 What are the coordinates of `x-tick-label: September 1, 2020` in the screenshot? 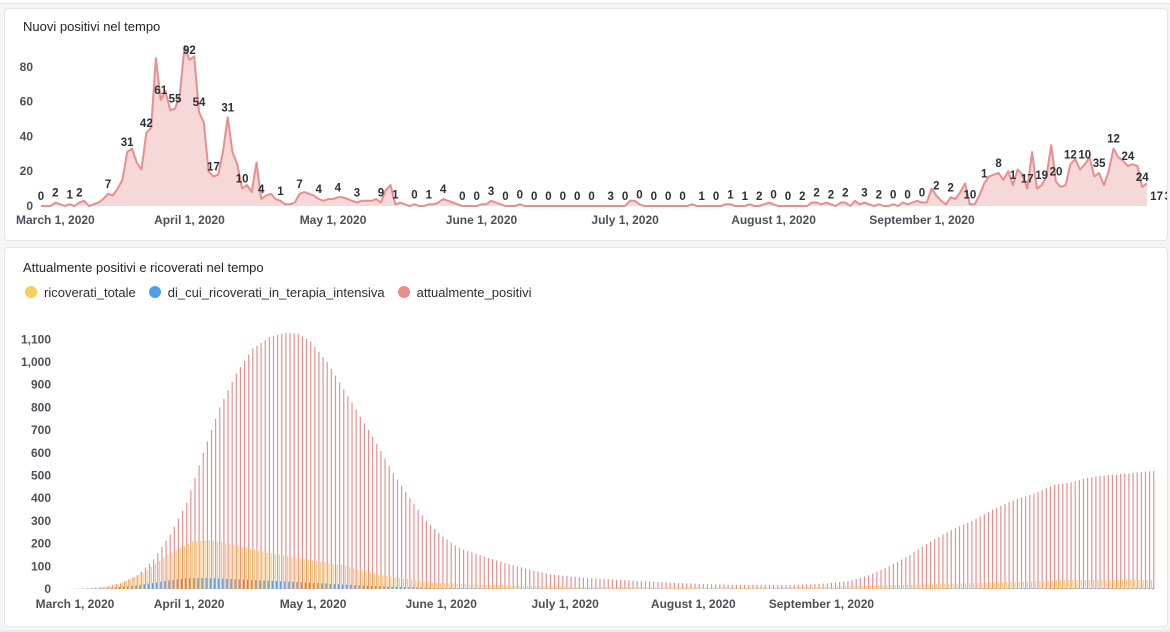 It's located at (922, 220).